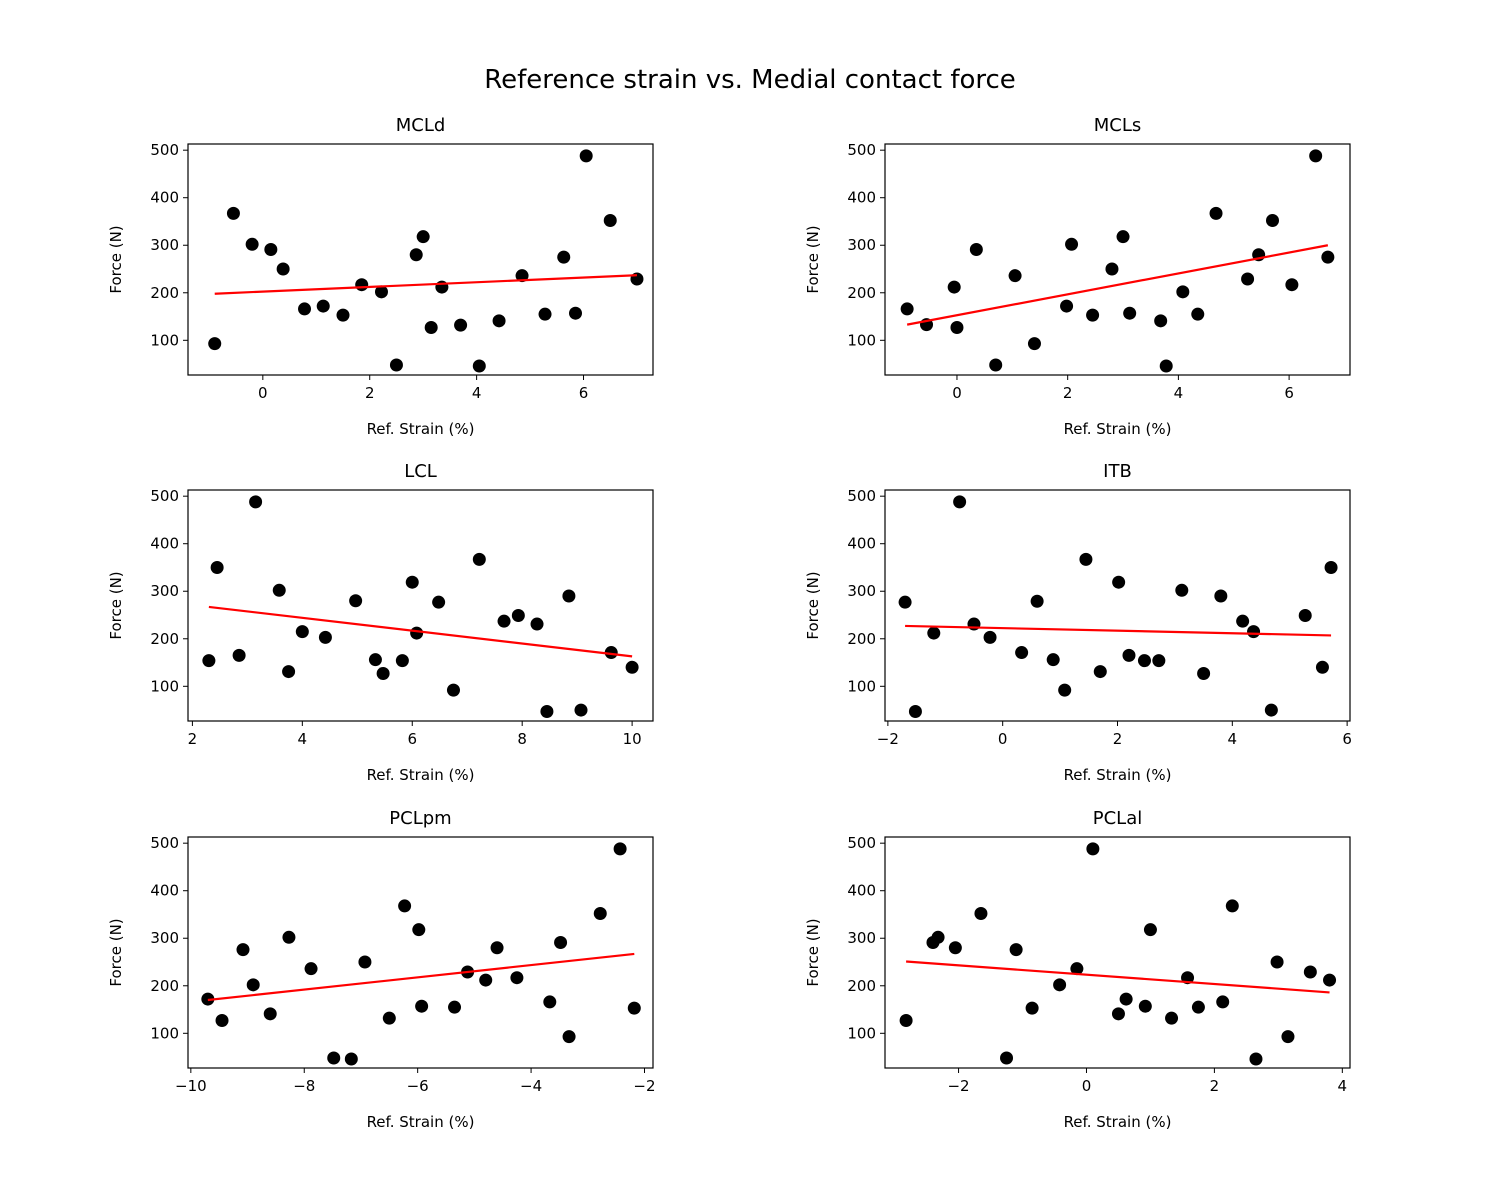  Describe the element at coordinates (263, 393) in the screenshot. I see `x-tick-label: 0` at that location.